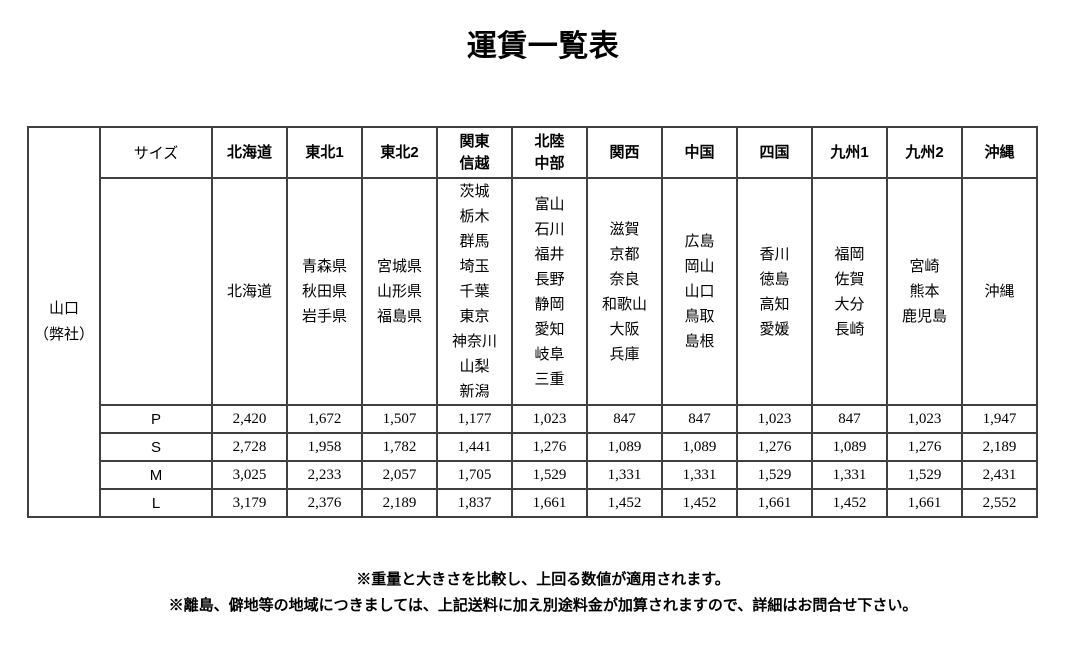 The image size is (1086, 667). What do you see at coordinates (999, 475) in the screenshot?
I see `price-cell: 2,431` at bounding box center [999, 475].